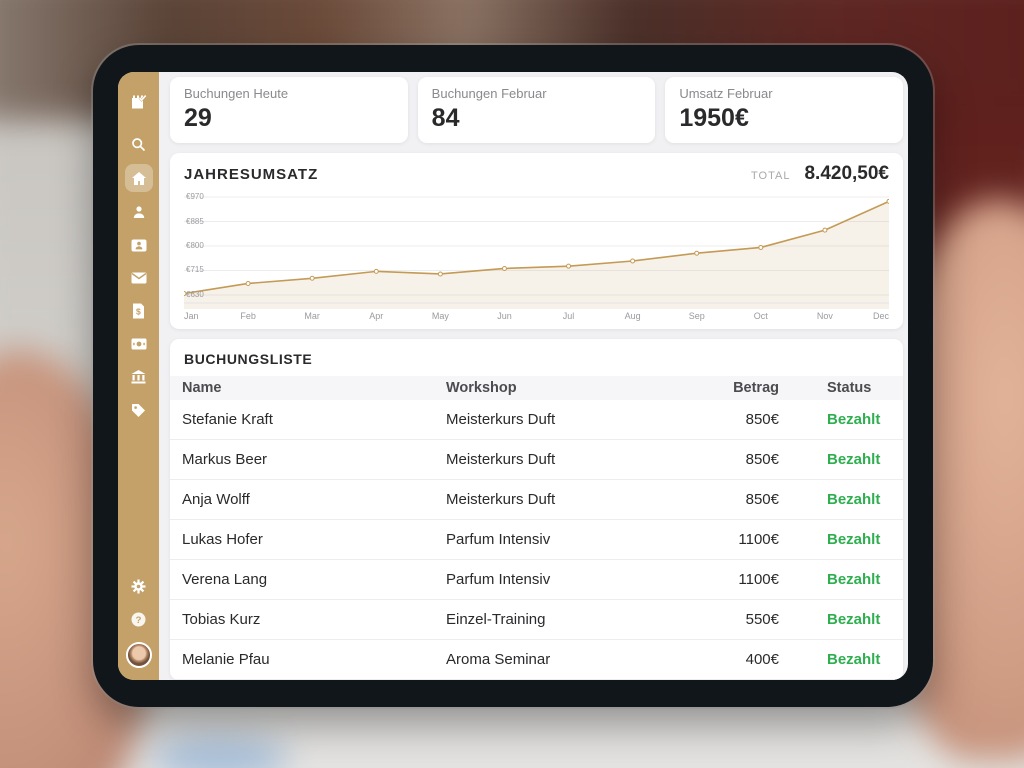 The image size is (1024, 768). What do you see at coordinates (760, 316) in the screenshot?
I see `x-tick-label: Oct` at bounding box center [760, 316].